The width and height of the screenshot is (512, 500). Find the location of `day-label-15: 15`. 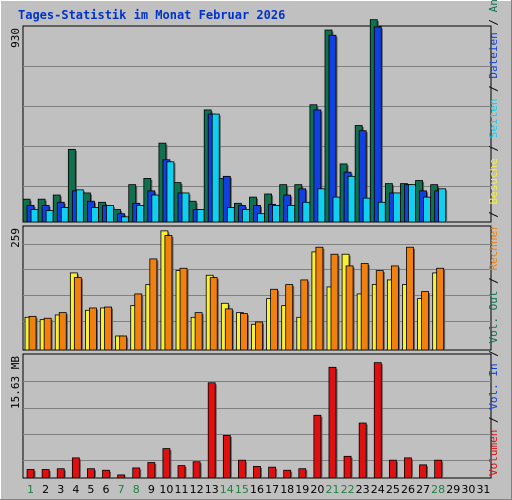

day-label-15: 15 is located at coordinates (242, 489).